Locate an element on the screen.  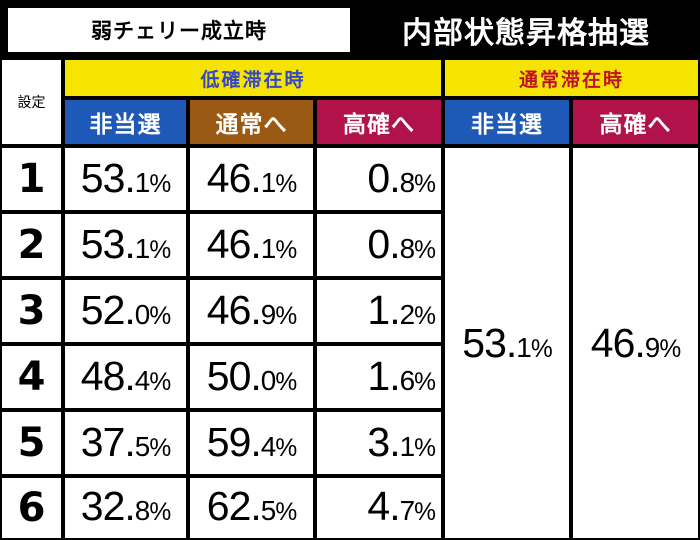
value-text: 3.1% is located at coordinates (401, 442).